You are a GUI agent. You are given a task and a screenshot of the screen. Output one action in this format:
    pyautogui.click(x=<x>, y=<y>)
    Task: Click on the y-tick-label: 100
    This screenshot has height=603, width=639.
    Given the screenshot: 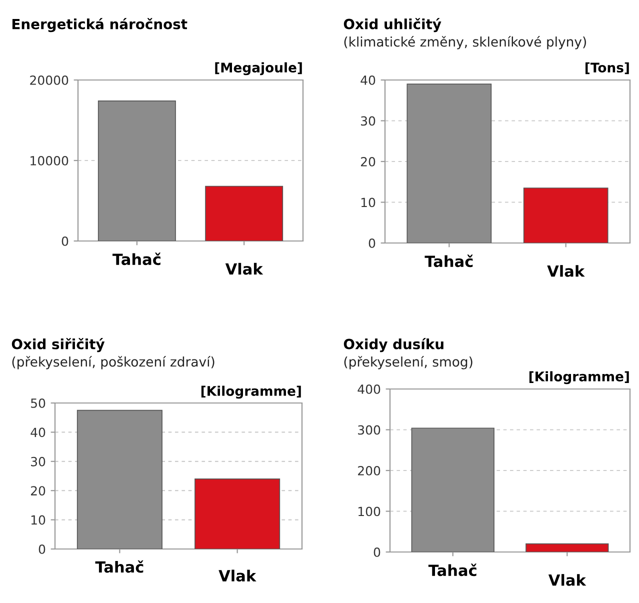 What is the action you would take?
    pyautogui.click(x=369, y=511)
    